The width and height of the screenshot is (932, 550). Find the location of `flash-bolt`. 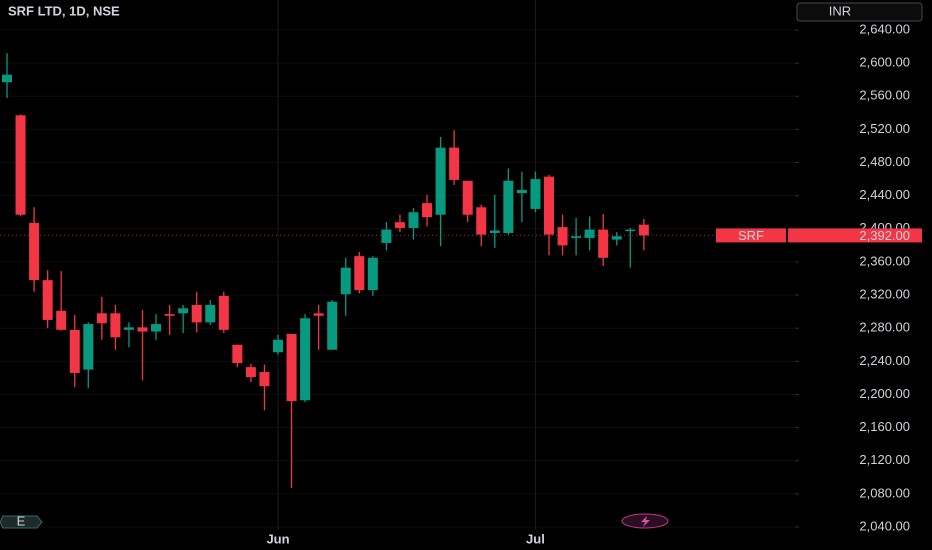

flash-bolt is located at coordinates (645, 521).